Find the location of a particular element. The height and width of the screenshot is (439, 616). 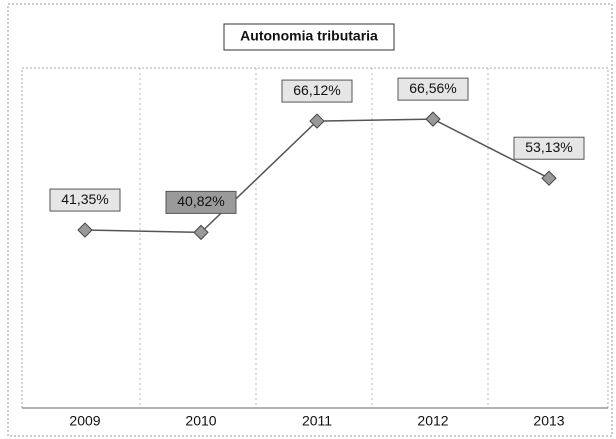

title-box is located at coordinates (309, 37).